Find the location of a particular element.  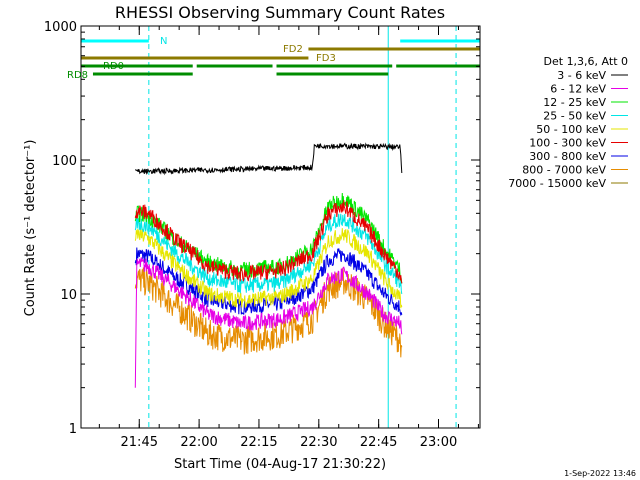

legend-title: Det 1,3,6, Att 0 is located at coordinates (586, 61).